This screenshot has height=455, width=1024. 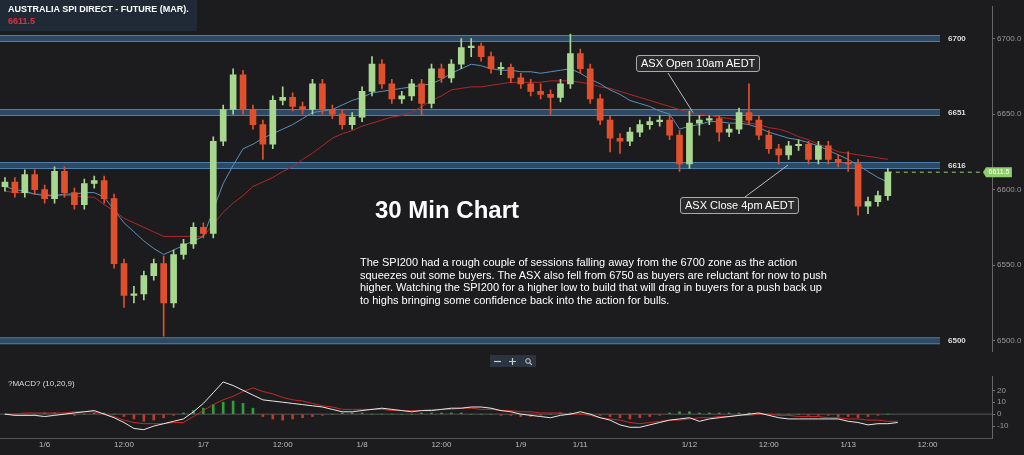 I want to click on ref-line-label: 6500, so click(x=957, y=340).